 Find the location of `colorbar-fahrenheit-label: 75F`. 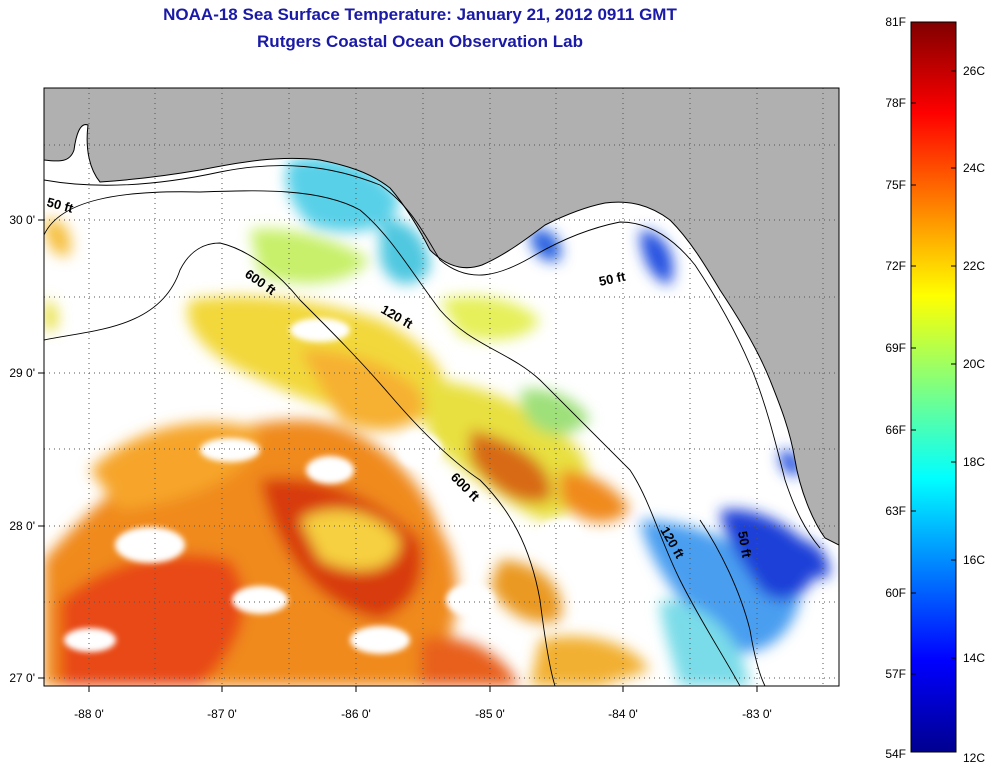

colorbar-fahrenheit-label: 75F is located at coordinates (895, 185).